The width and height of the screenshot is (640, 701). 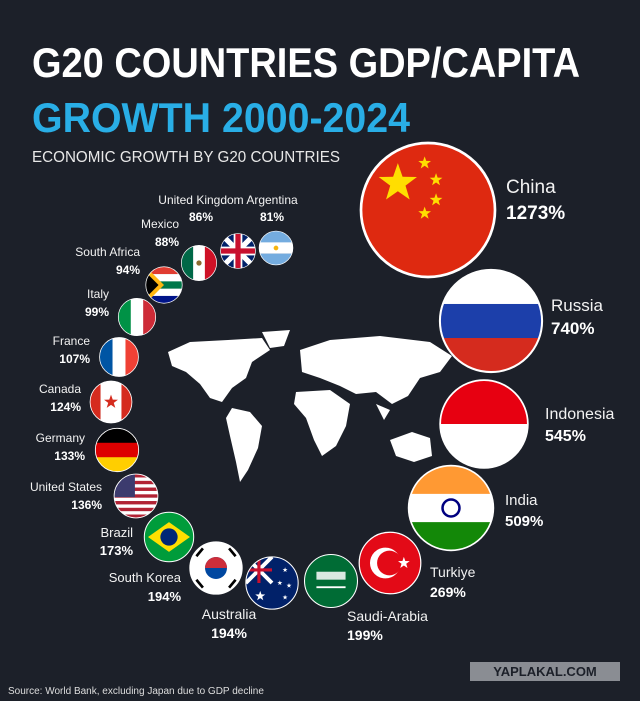 I want to click on country-label: Canada, so click(x=60, y=389).